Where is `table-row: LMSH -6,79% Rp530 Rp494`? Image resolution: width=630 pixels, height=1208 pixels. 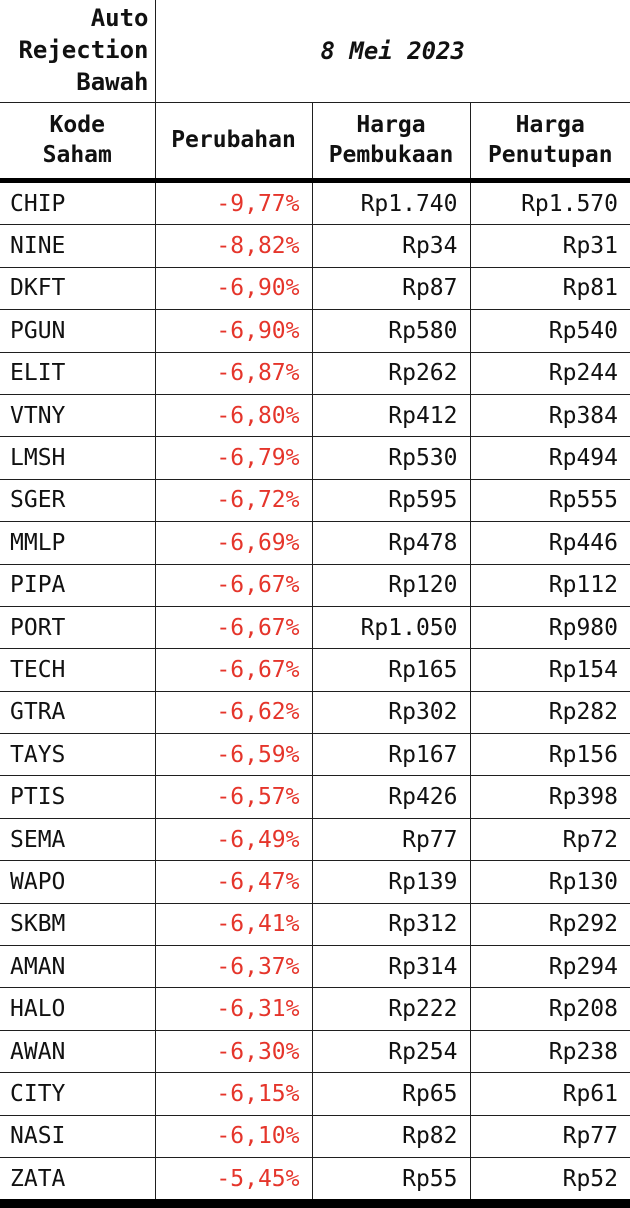
table-row: LMSH -6,79% Rp530 Rp494 is located at coordinates (315, 458).